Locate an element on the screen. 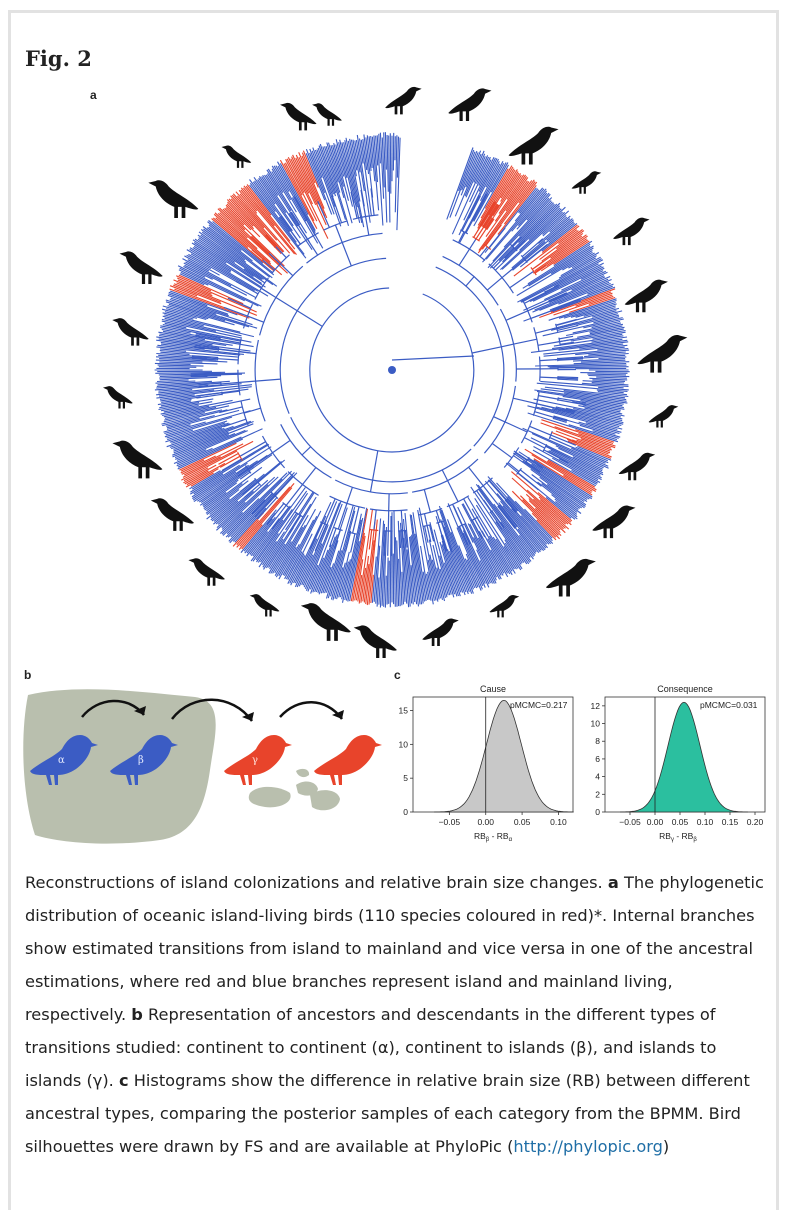  y-tick-label: 0 is located at coordinates (405, 812).